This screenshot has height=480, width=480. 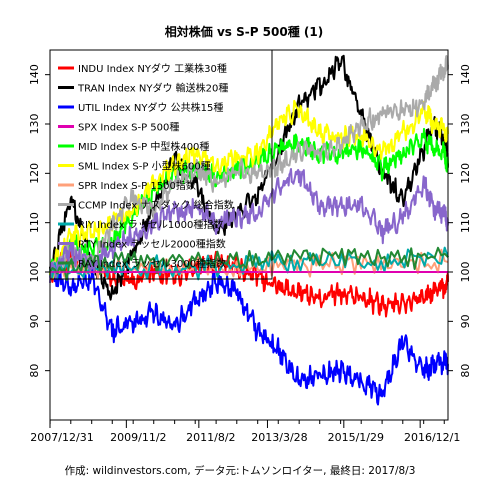 I want to click on chart-title: 相対株価 vs S-P 500種 (1), so click(x=244, y=31).